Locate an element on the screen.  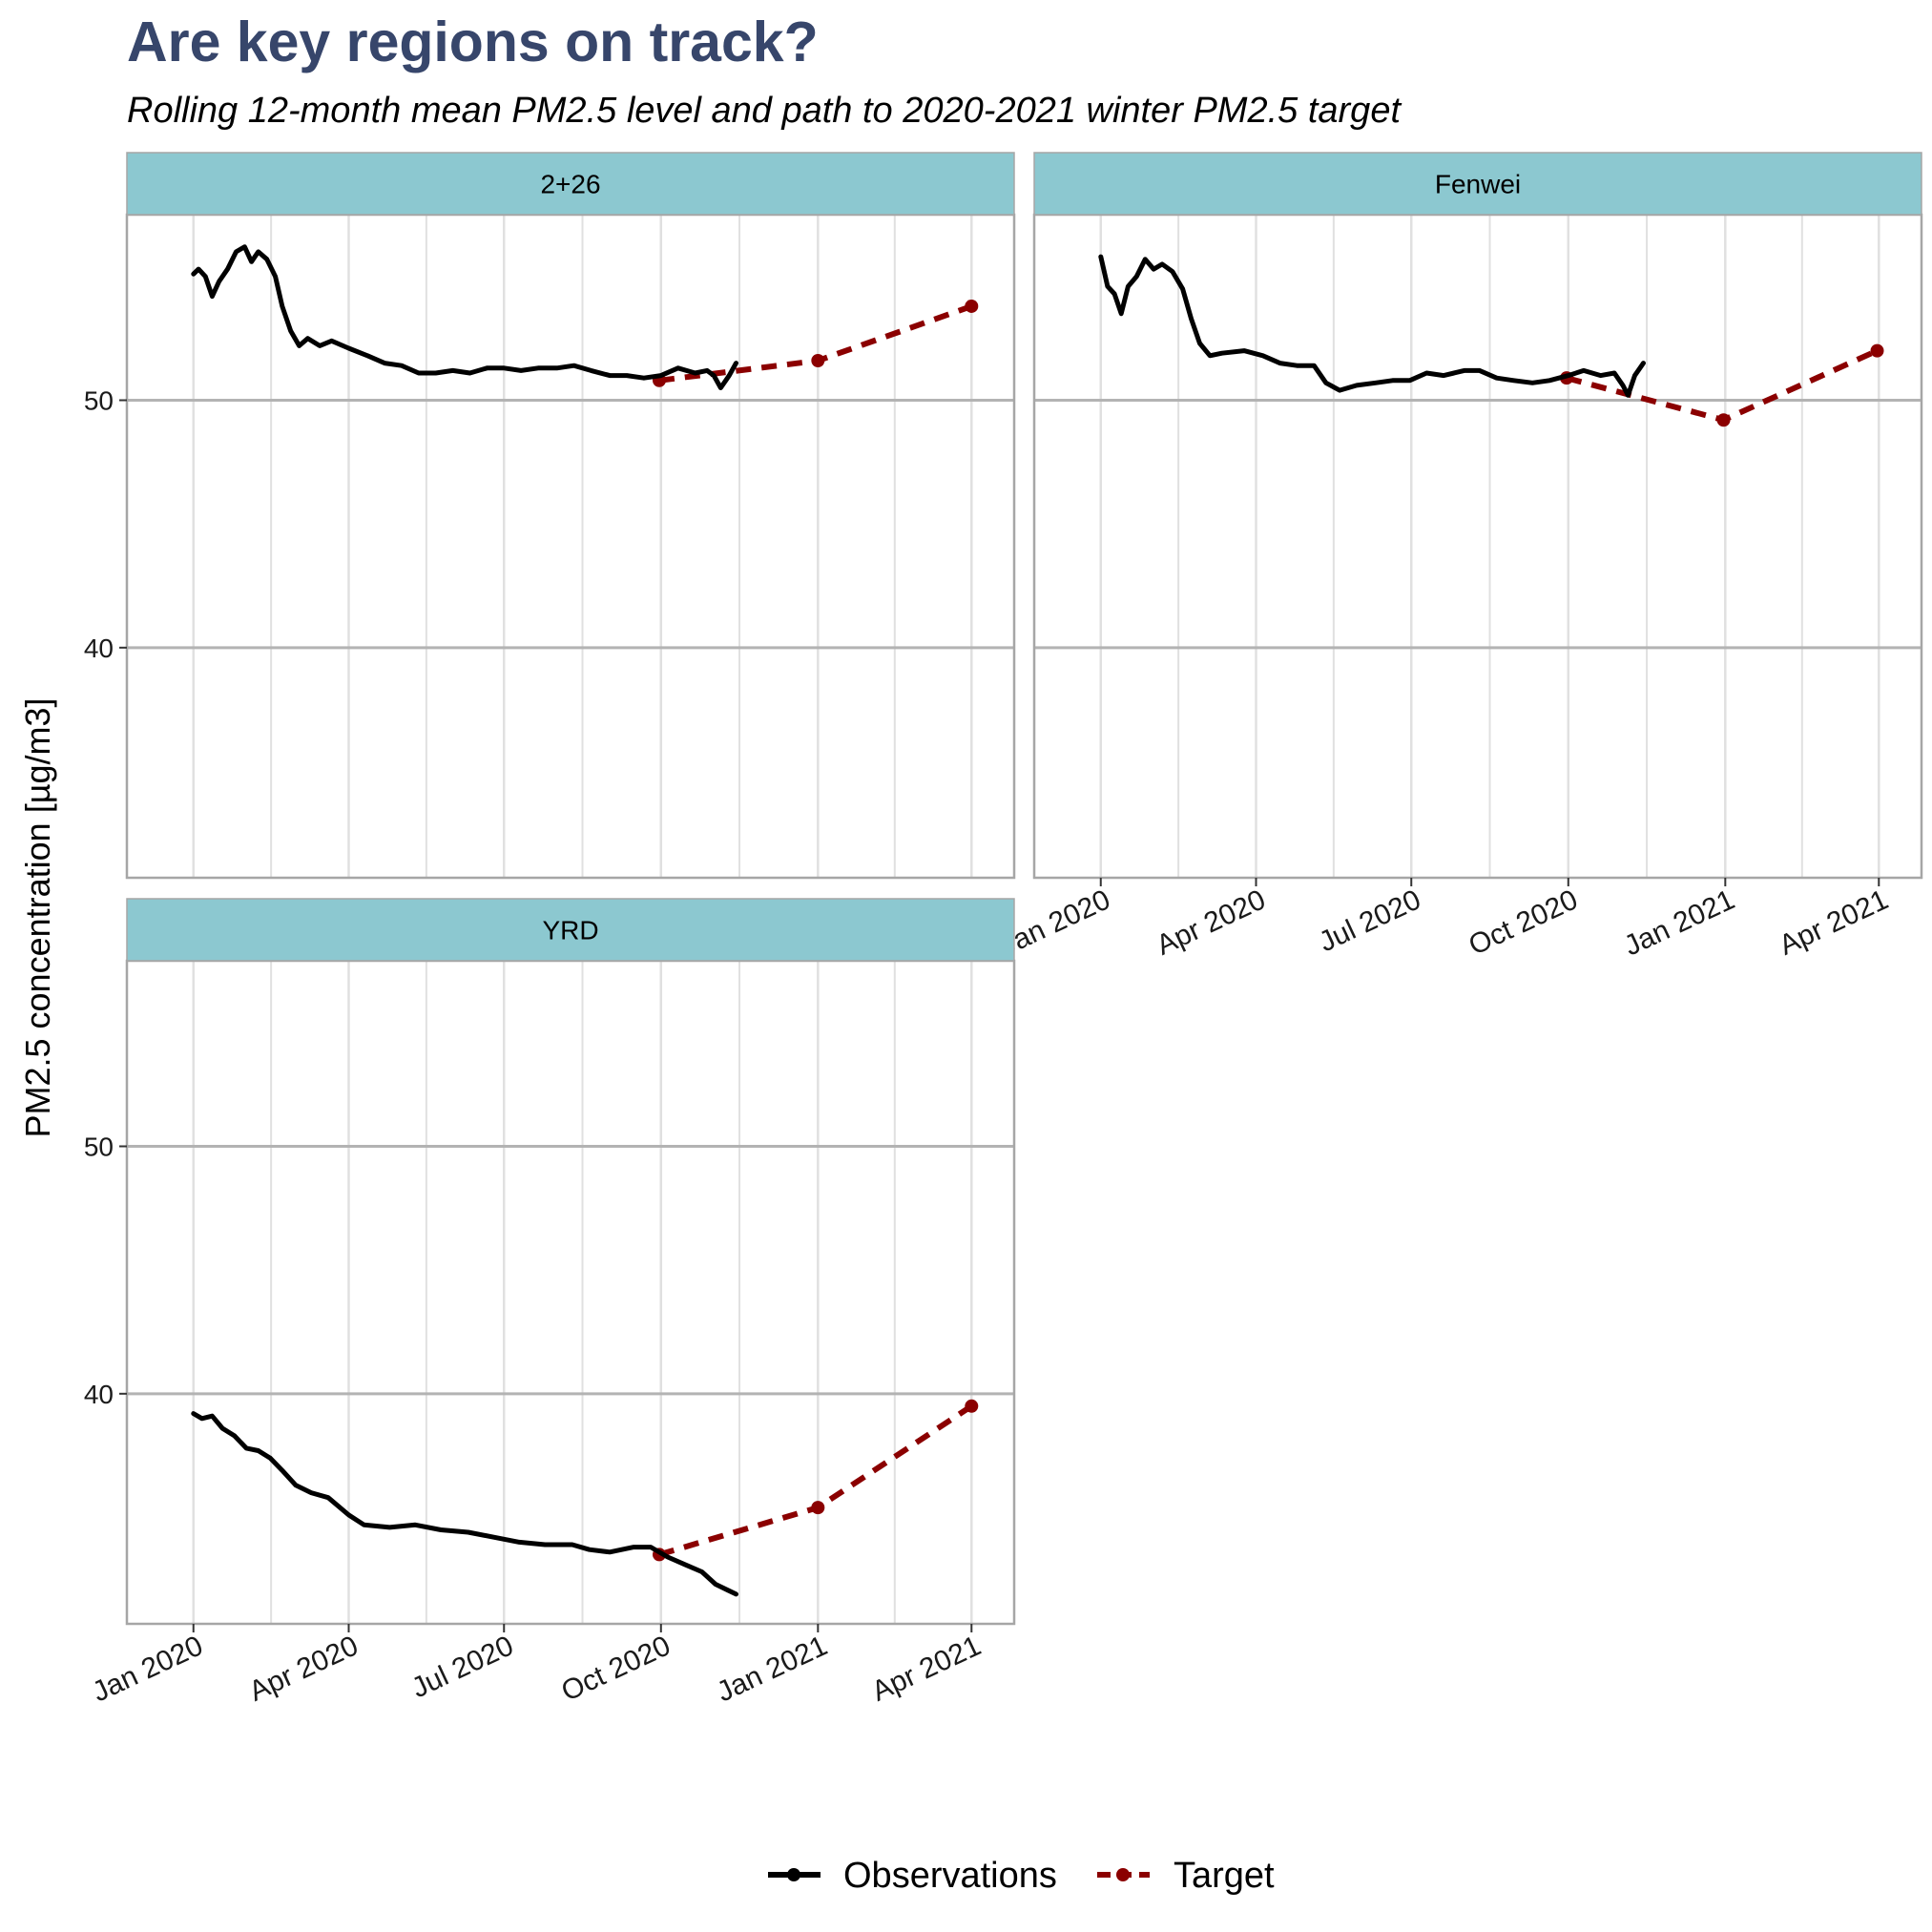
legend: Observations Target is located at coordinates (1021, 1876).